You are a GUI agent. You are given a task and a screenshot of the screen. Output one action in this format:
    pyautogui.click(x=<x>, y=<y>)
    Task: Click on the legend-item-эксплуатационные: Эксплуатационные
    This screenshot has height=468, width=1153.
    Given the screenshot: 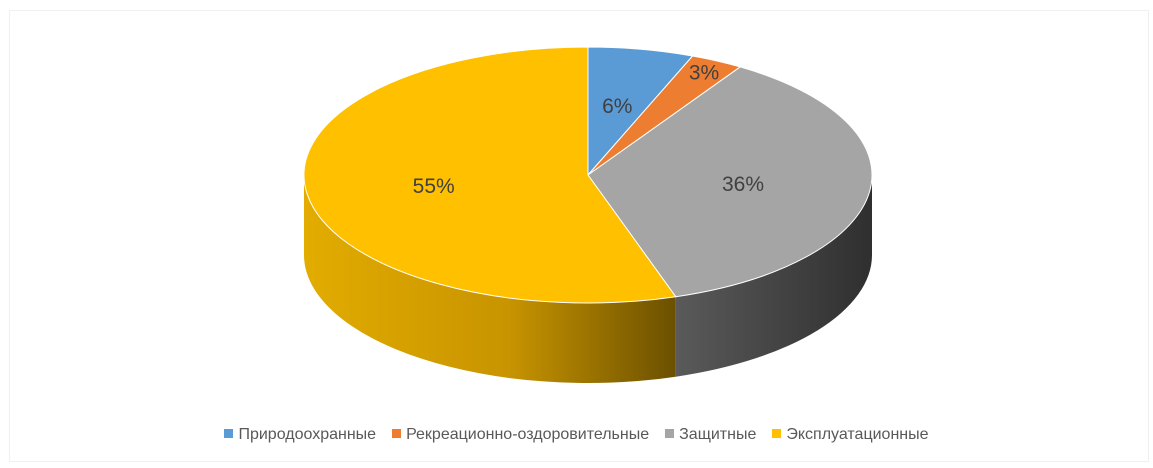 What is the action you would take?
    pyautogui.click(x=850, y=435)
    